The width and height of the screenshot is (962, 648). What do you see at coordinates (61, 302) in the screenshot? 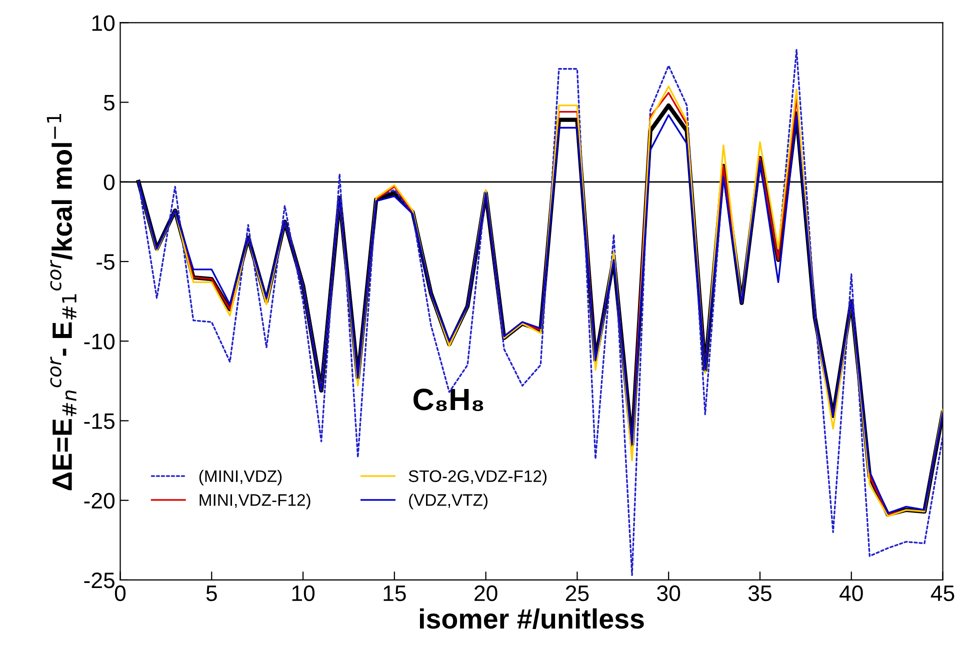
I see `y-axis-title: ΔE=E$_{#n}$$^{cor}$- E$_{#1}$$^{cor}$/kcal mol$^{−1}$` at bounding box center [61, 302].